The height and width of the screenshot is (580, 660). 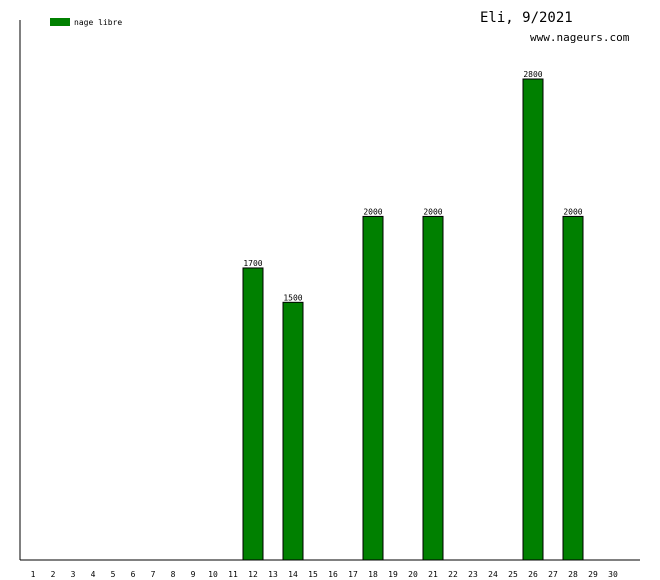 I want to click on x-tick-label: 27, so click(x=553, y=574).